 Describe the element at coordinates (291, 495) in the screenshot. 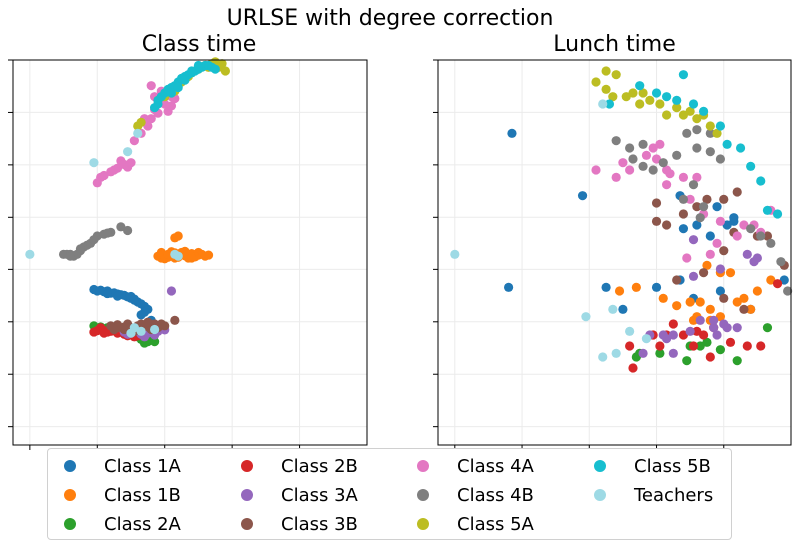

I see `legend-item-class-3a: Class 3A` at that location.